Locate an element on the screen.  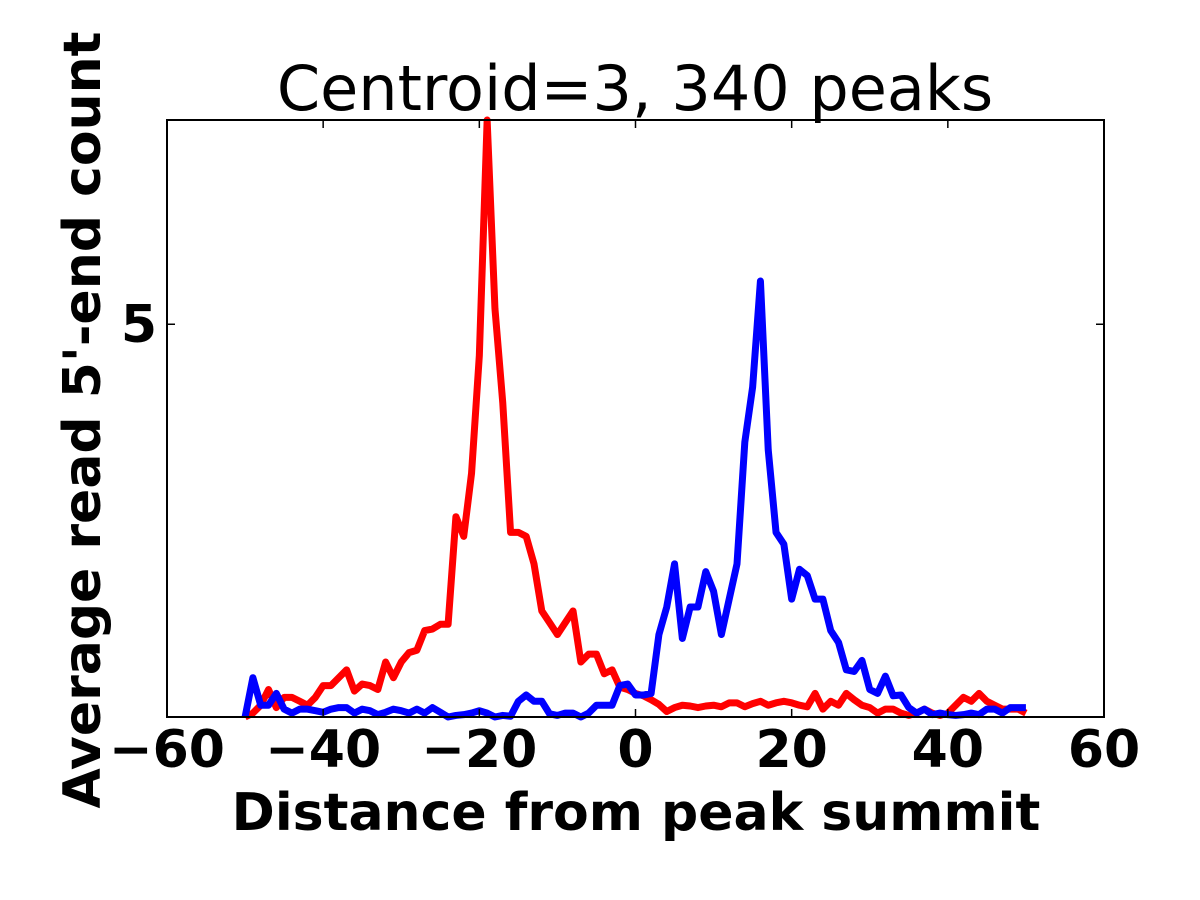
x-tick-label-3: 0 is located at coordinates (635, 750).